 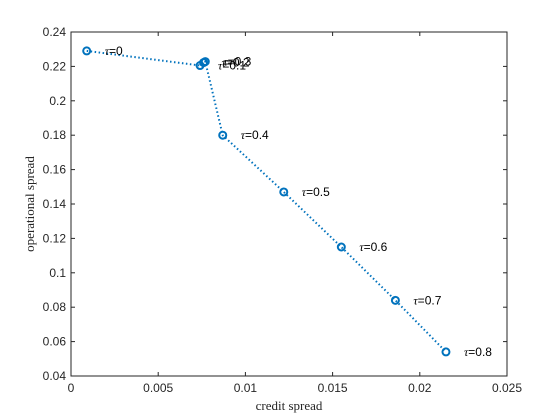 What do you see at coordinates (55, 342) in the screenshot?
I see `y-tick-label: 0.06` at bounding box center [55, 342].